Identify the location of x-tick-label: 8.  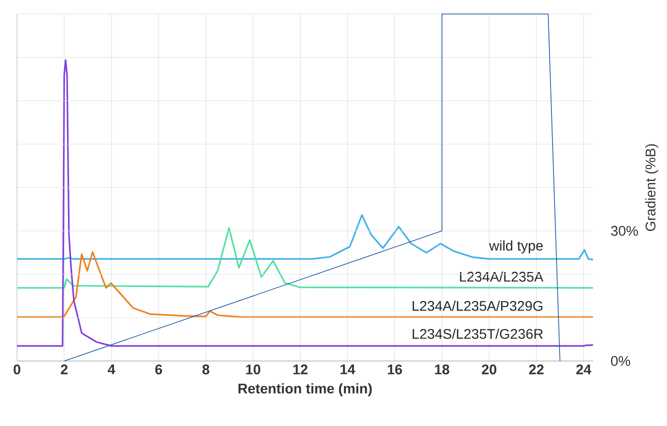
(206, 369).